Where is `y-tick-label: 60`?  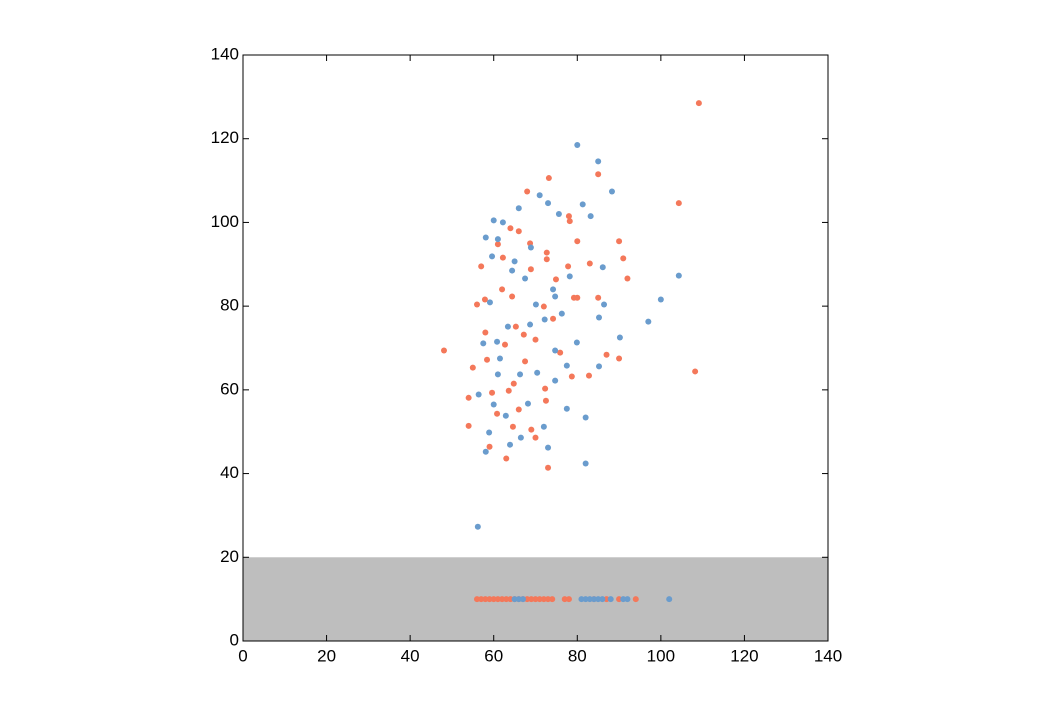
y-tick-label: 60 is located at coordinates (229, 388).